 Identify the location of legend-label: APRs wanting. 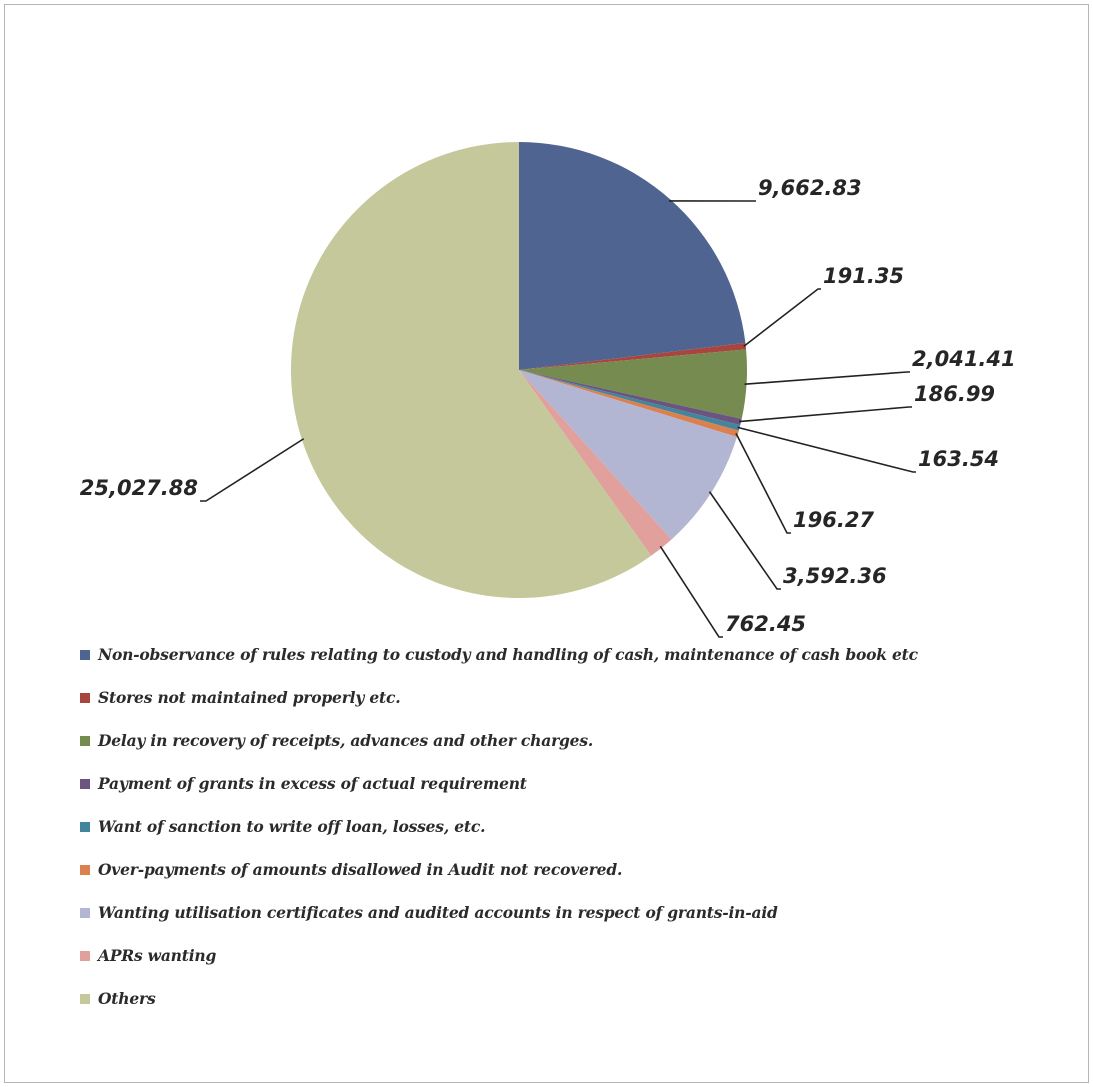
(157, 955).